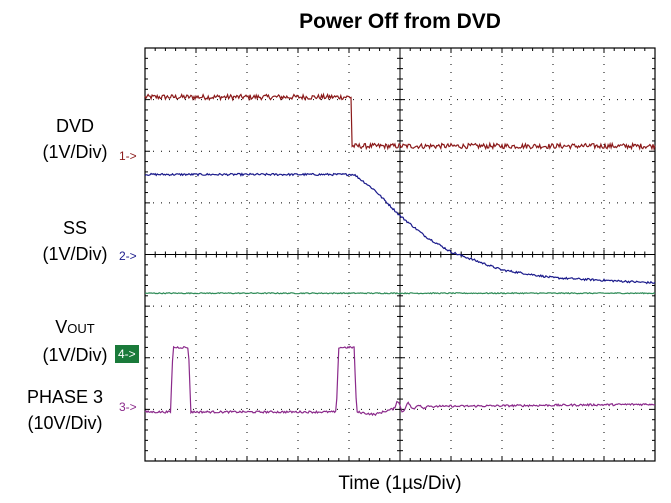 This screenshot has height=503, width=671. What do you see at coordinates (75, 152) in the screenshot?
I see `label-dvd-line2: (1V/Div)` at bounding box center [75, 152].